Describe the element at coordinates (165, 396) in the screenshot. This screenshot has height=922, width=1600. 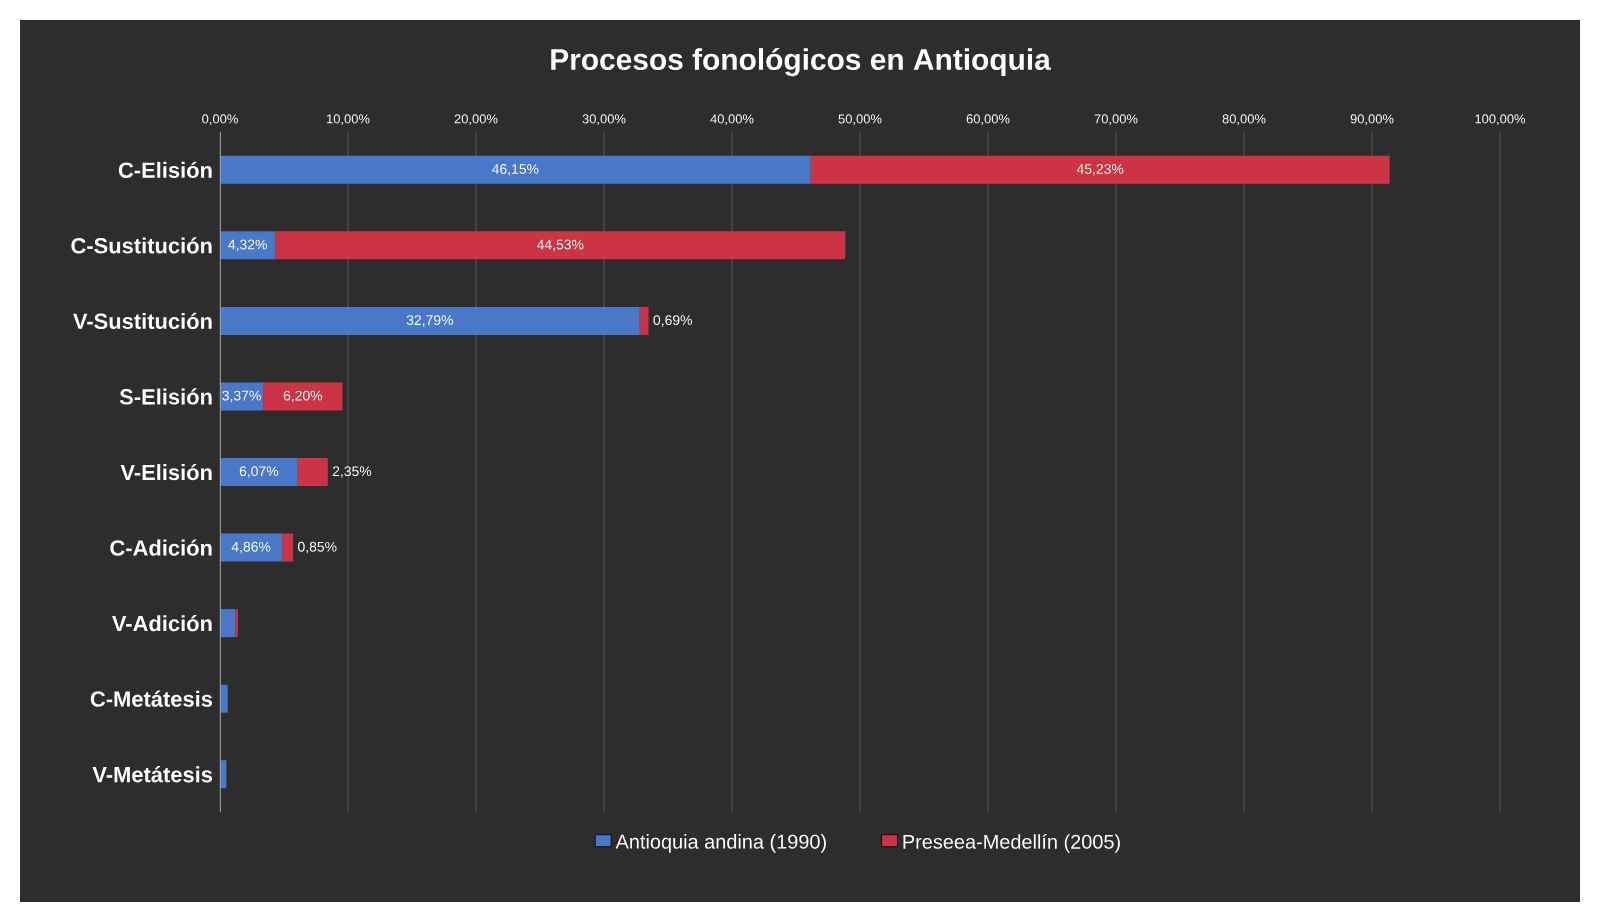
I see `y-tick-label: S-Elisión` at that location.